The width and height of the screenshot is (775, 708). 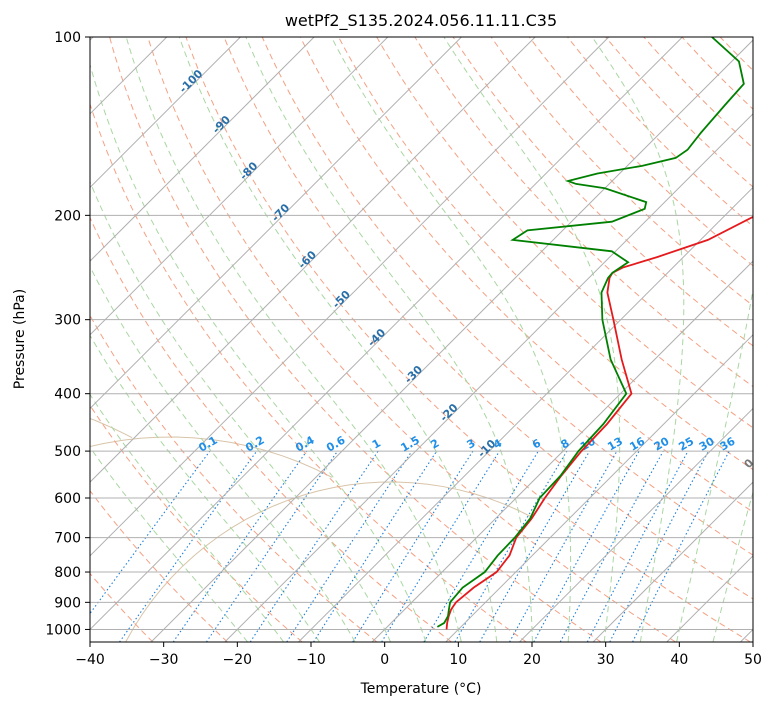 I want to click on y-tick-label: 1000, so click(x=63, y=630).